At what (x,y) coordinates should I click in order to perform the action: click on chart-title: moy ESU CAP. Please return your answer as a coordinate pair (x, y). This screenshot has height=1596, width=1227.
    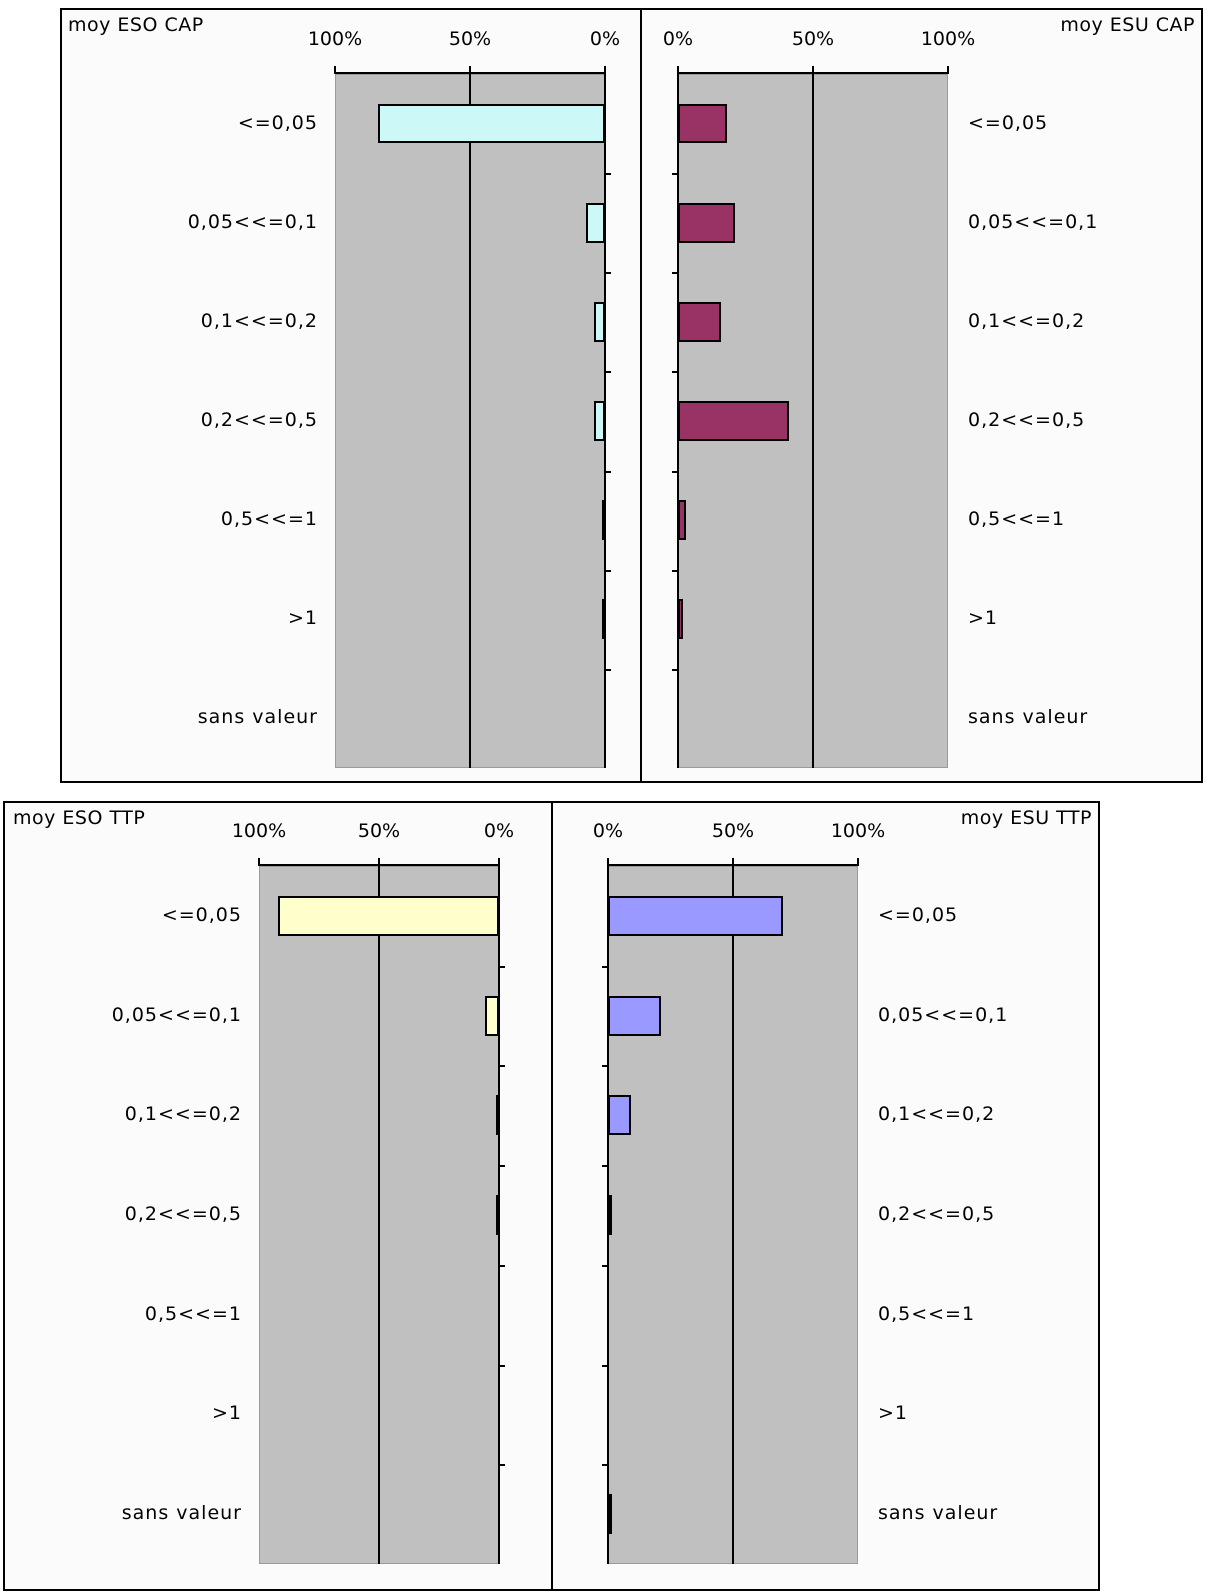
    Looking at the image, I should click on (1127, 25).